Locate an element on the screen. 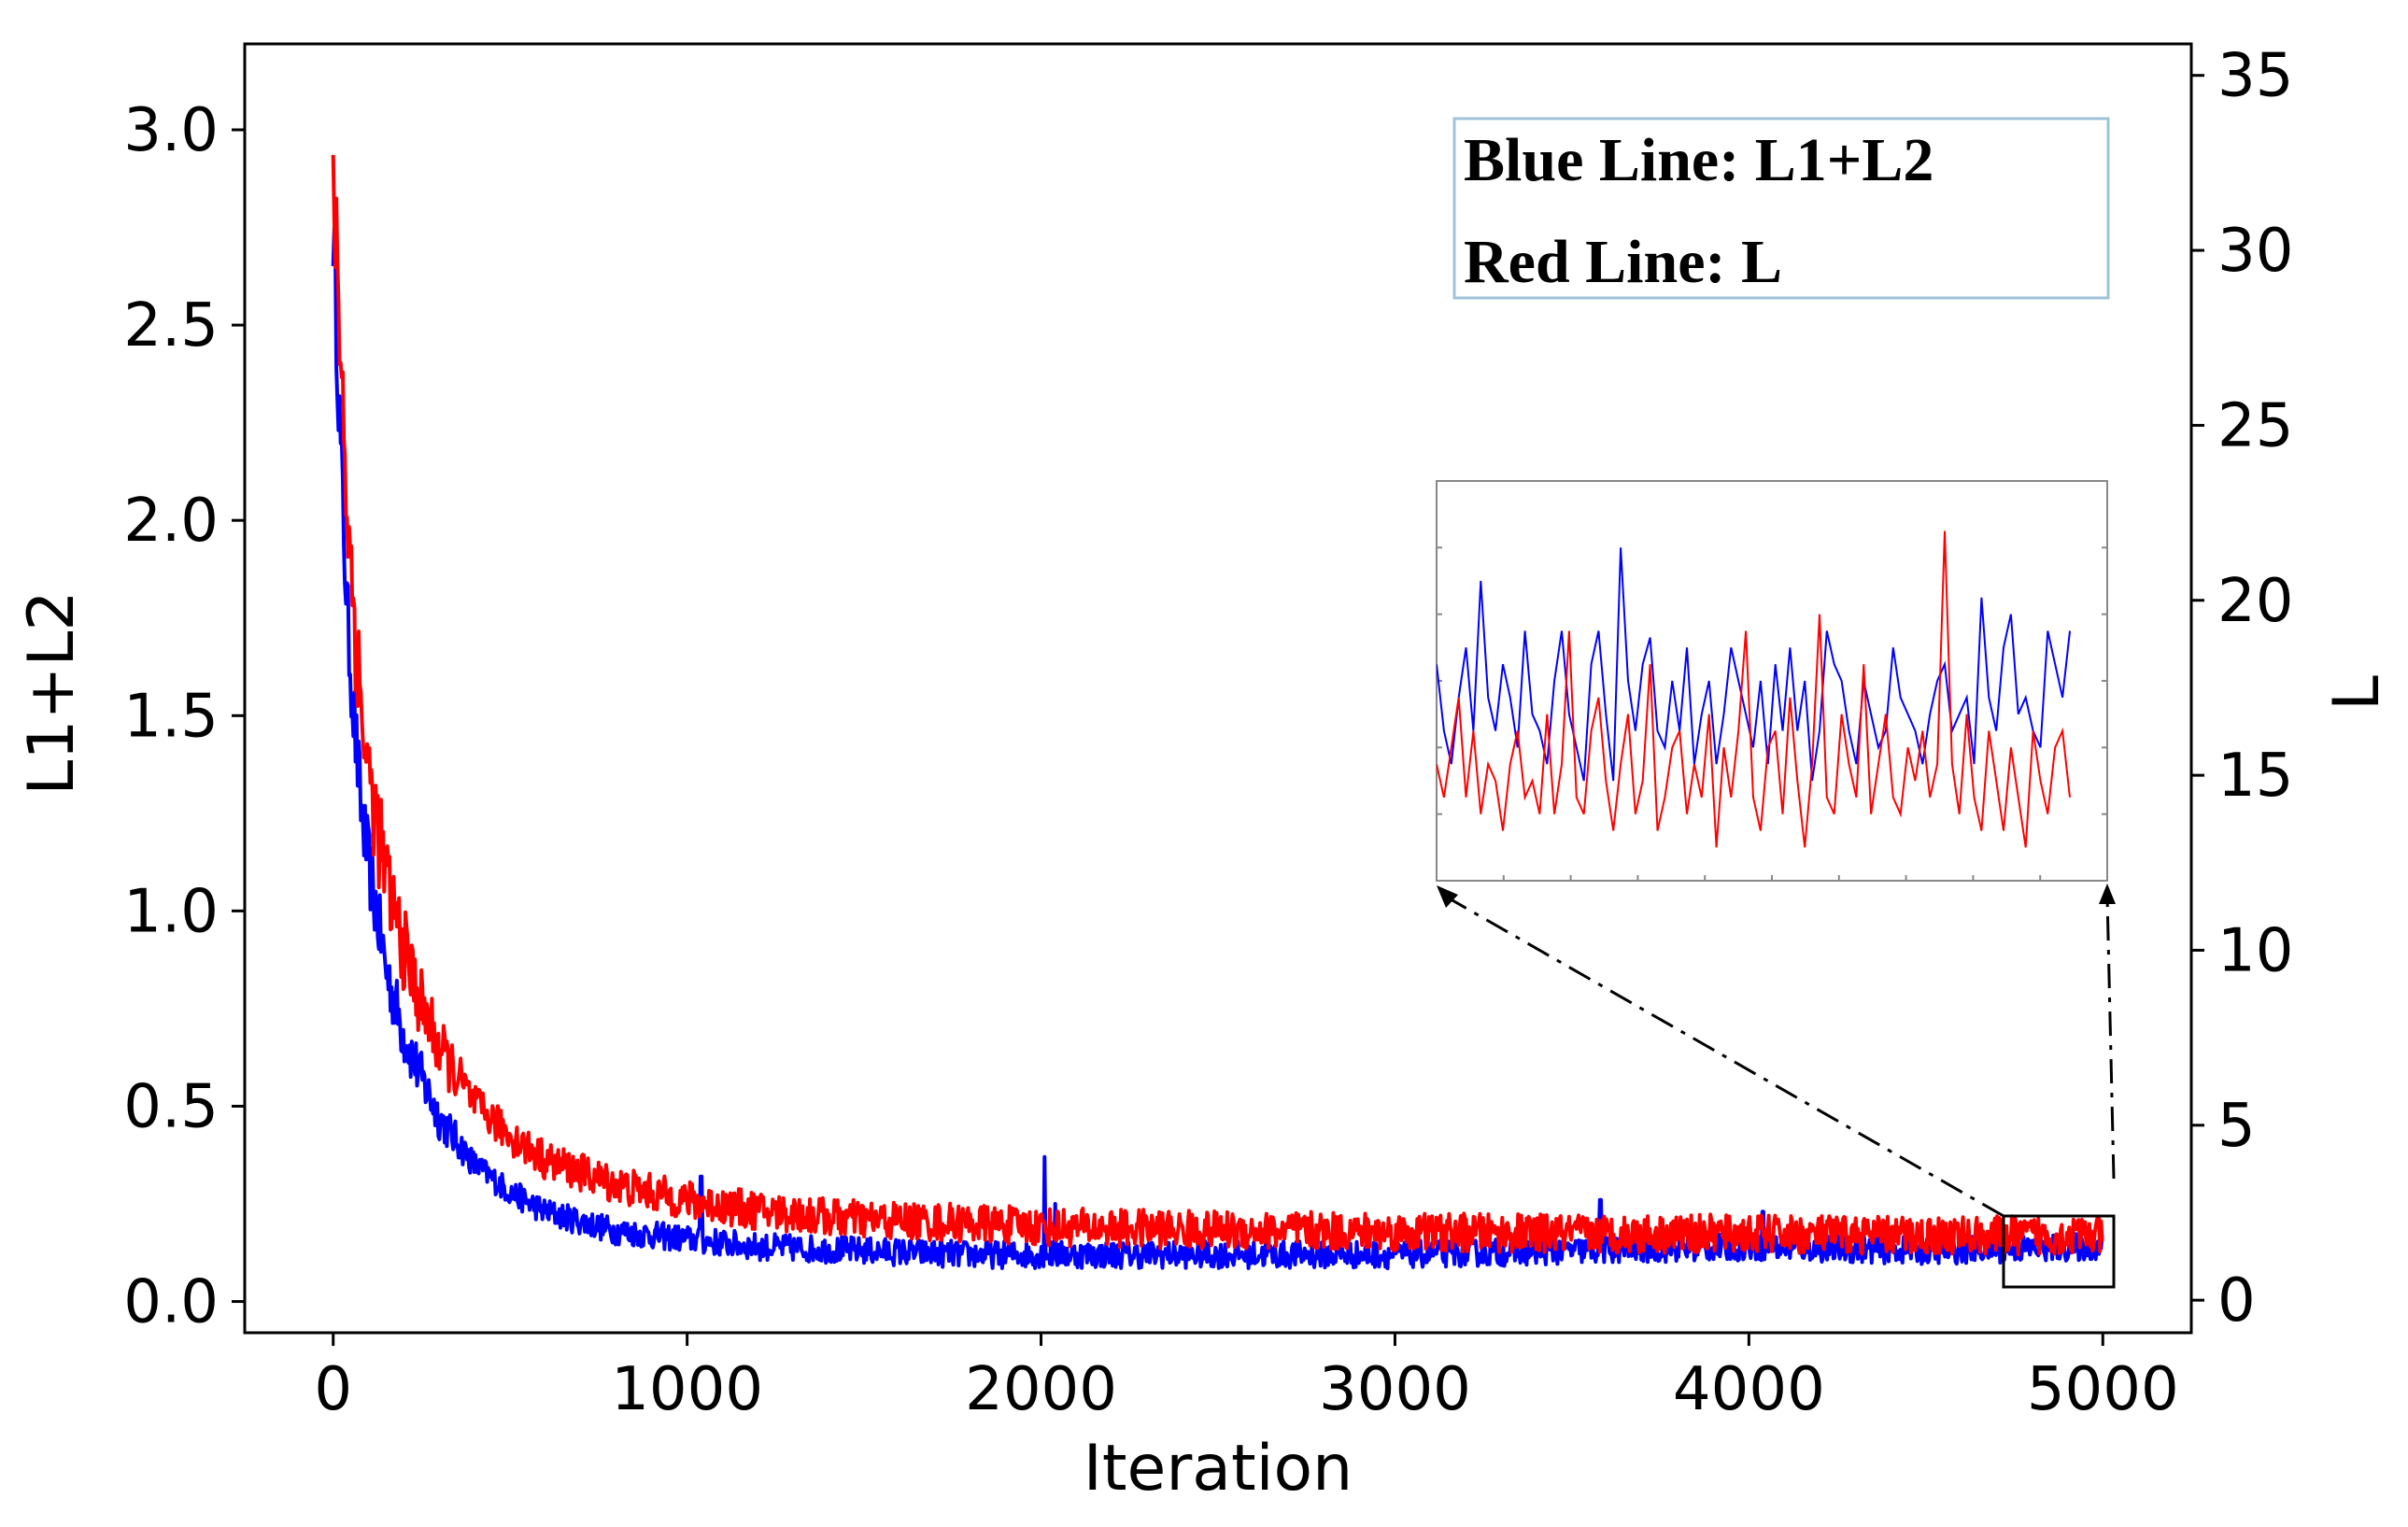 The width and height of the screenshot is (2408, 1527). left-y-tick-label: 1.5 is located at coordinates (171, 716).